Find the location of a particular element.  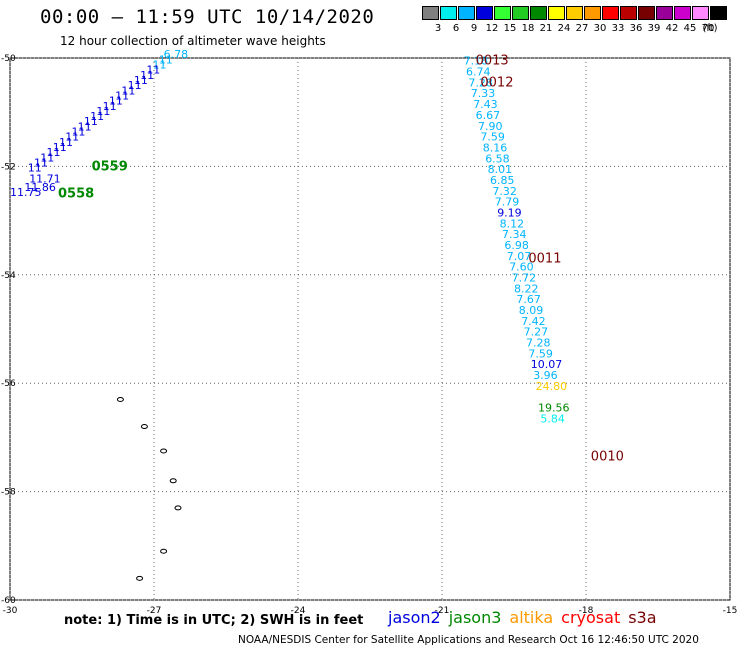

color-scale-label: 15 is located at coordinates (510, 28).